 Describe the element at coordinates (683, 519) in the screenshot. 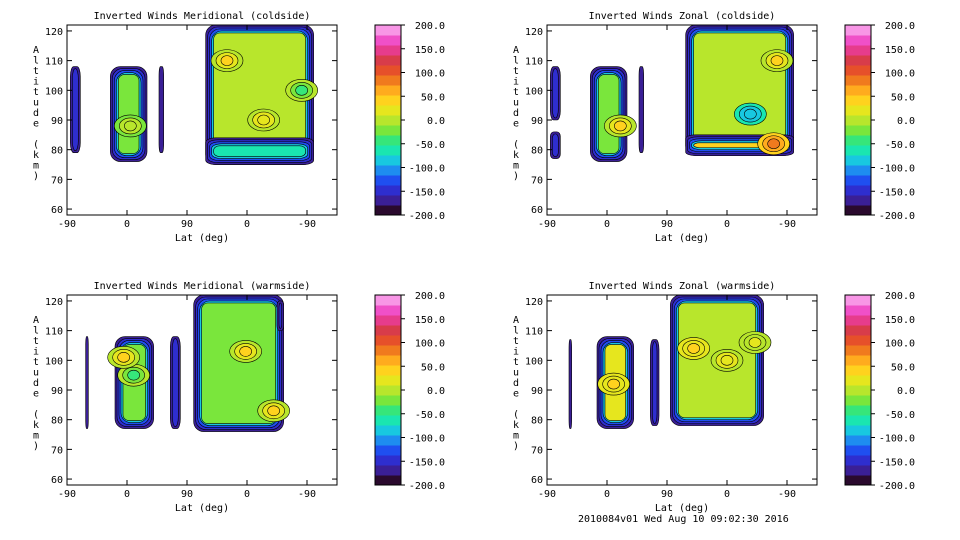

I see `footer-timestamp: 2010084v01 Wed Aug 10 09:02:30 2016` at that location.